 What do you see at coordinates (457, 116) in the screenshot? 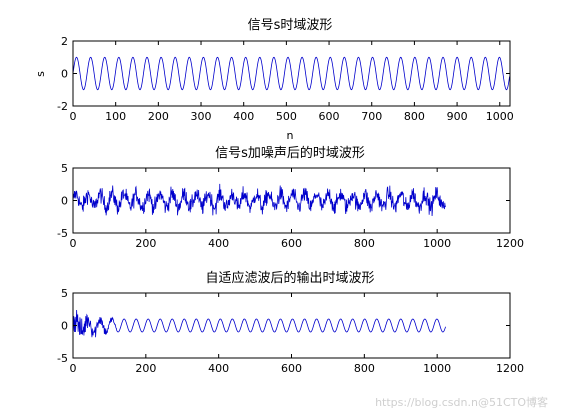
I see `x-tick-label: 900` at bounding box center [457, 116].